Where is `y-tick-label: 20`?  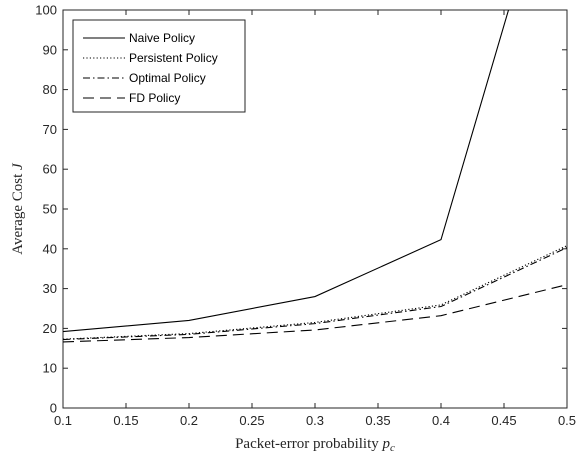
y-tick-label: 20 is located at coordinates (50, 328).